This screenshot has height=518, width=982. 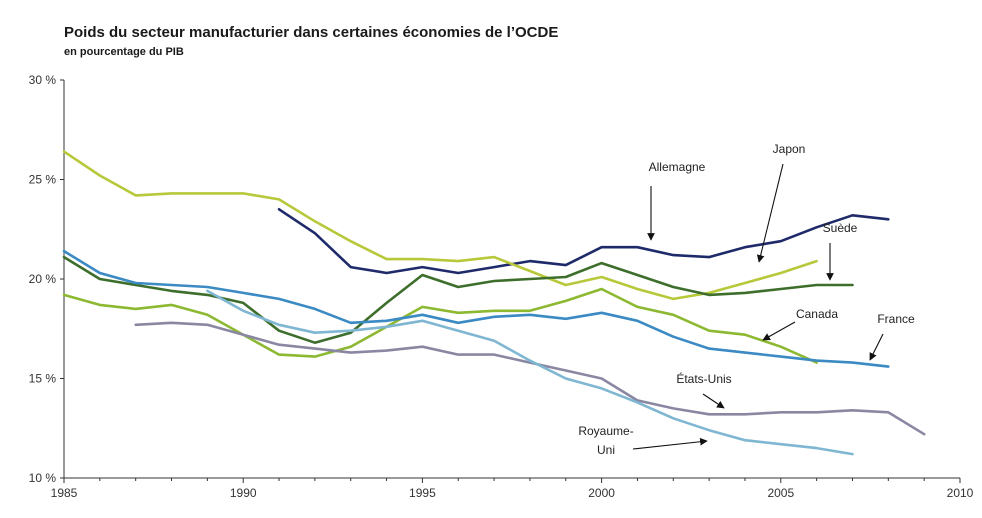 What do you see at coordinates (960, 493) in the screenshot?
I see `x-tick-label: 2010` at bounding box center [960, 493].